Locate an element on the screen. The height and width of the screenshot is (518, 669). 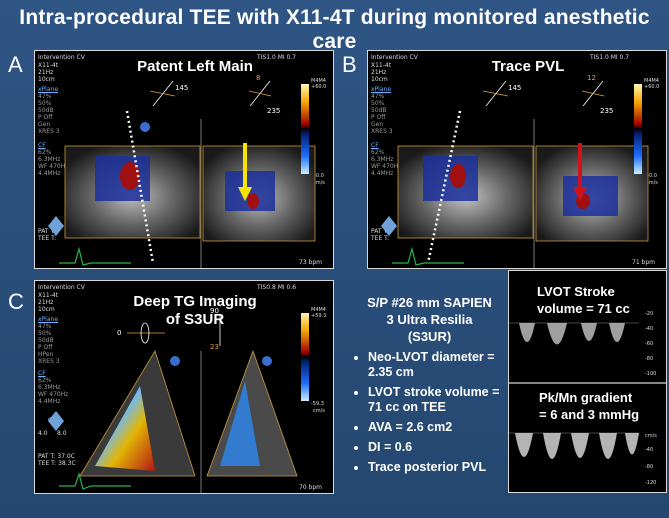
panel-a-heart-rate: 73 bpm is located at coordinates (311, 262).